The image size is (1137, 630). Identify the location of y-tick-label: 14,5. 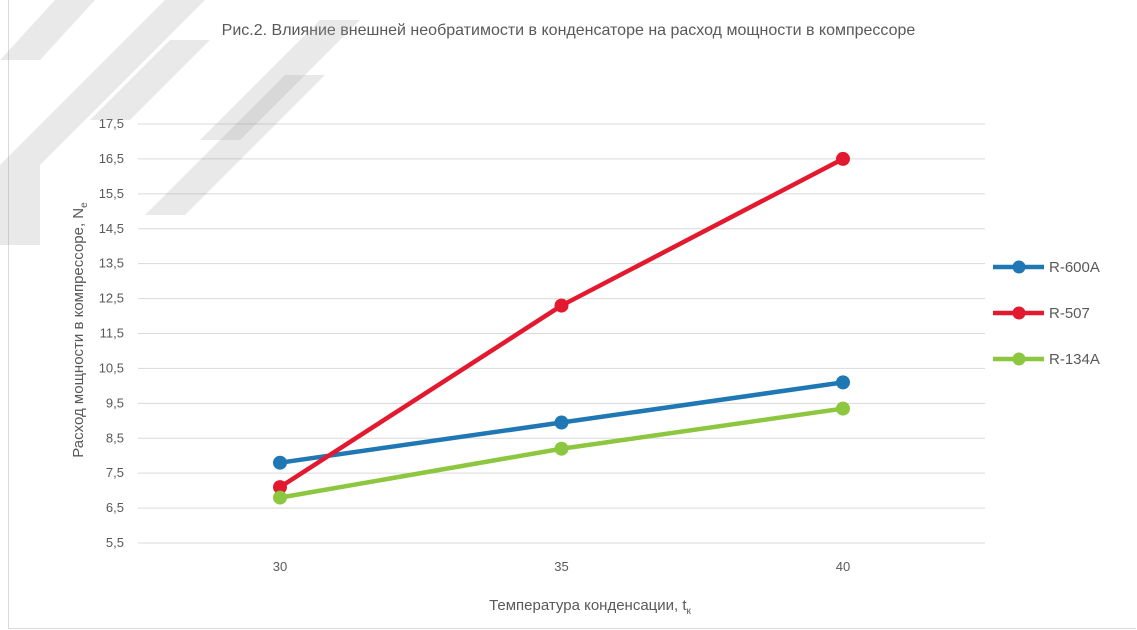
(111, 228).